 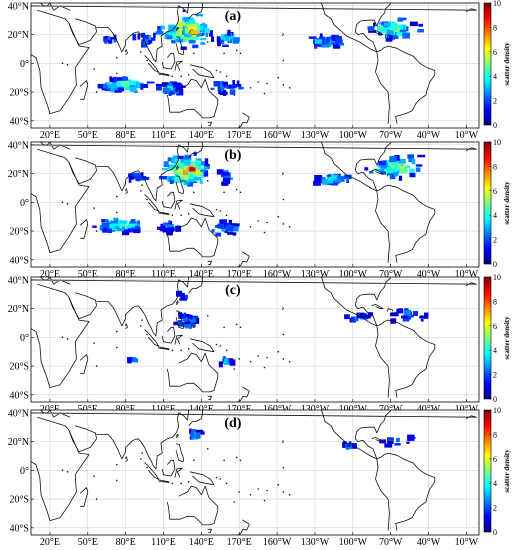 I want to click on colorbar-tick-label: 10, so click(x=497, y=277).